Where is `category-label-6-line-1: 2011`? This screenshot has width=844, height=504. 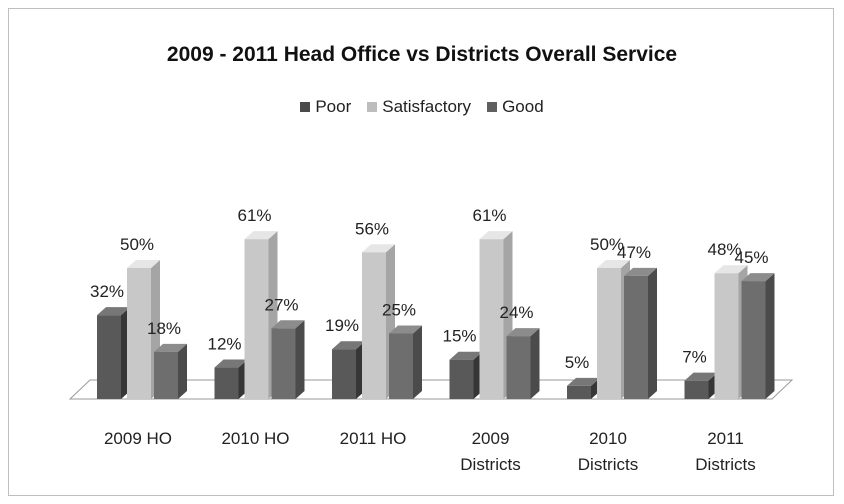 category-label-6-line-1: 2011 is located at coordinates (725, 438).